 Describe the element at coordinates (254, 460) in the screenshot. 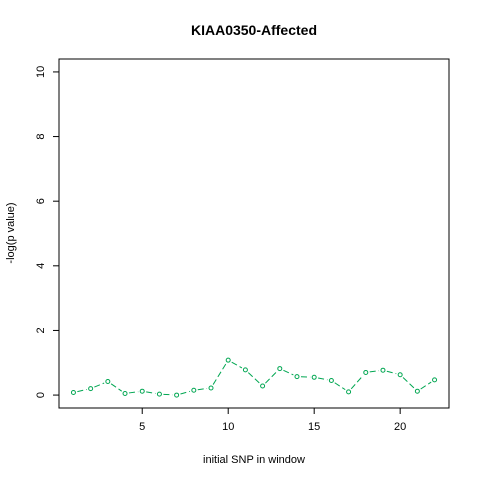

I see `x-axis-label: initial SNP in window` at that location.